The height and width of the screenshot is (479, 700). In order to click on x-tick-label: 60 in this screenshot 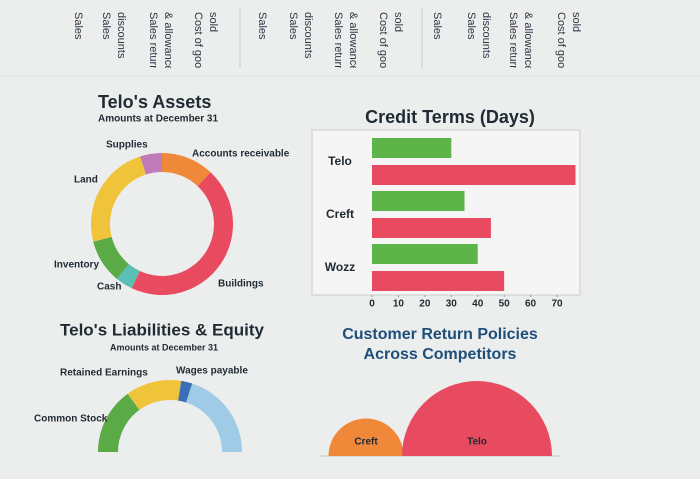, I will do `click(531, 304)`.